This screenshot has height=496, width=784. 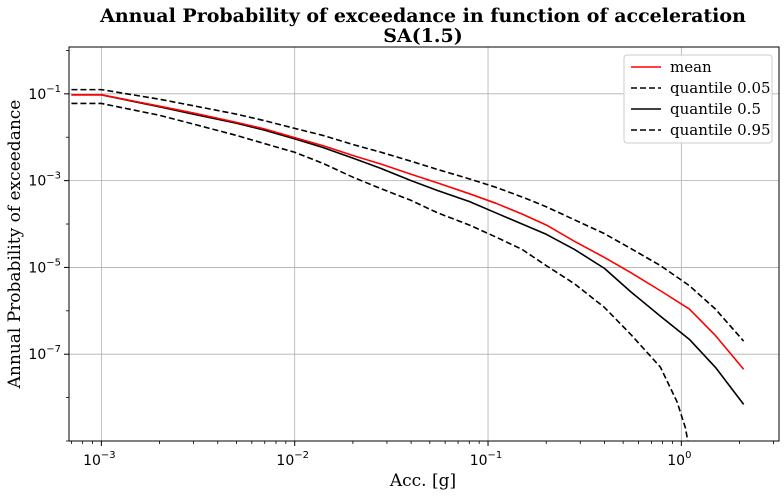 What do you see at coordinates (495, 455) in the screenshot?
I see `x-tick-exponent: −1` at bounding box center [495, 455].